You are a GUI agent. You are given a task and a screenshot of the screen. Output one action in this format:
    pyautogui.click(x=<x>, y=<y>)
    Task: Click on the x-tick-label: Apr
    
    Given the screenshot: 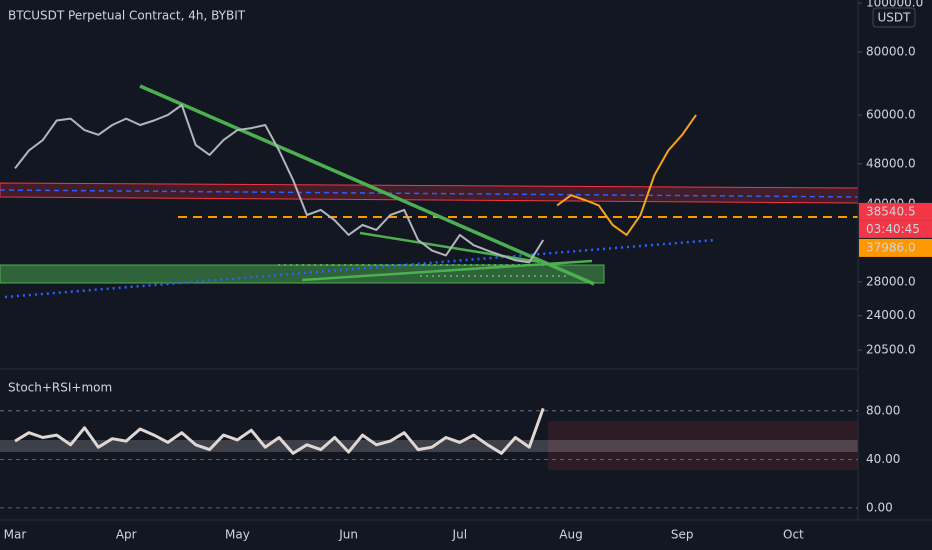 What is the action you would take?
    pyautogui.click(x=126, y=535)
    